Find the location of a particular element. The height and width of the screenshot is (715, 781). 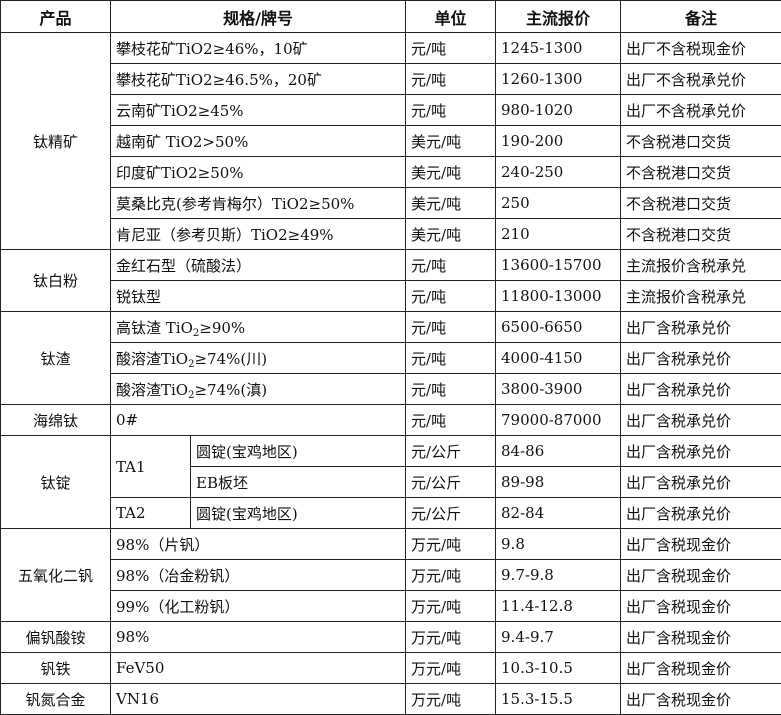

spec-text: 98% is located at coordinates (132, 637).